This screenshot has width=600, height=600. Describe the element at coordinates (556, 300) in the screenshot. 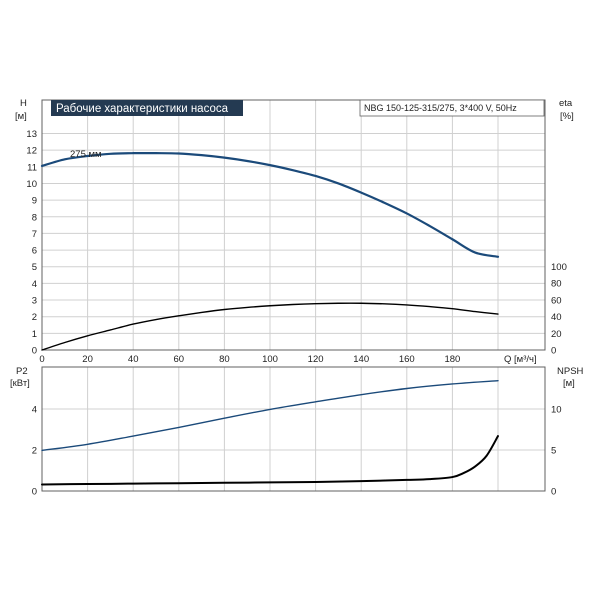

I see `eta-tick-label: 60` at that location.